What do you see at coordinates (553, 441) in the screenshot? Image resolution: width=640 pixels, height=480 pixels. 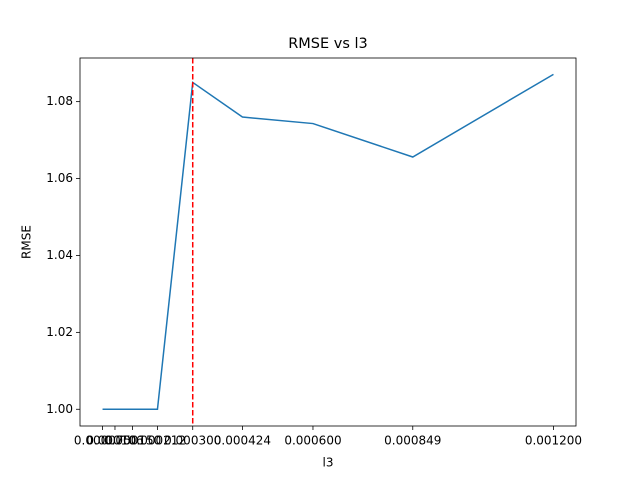 I see `x-tick-label: 0.001200` at bounding box center [553, 441].